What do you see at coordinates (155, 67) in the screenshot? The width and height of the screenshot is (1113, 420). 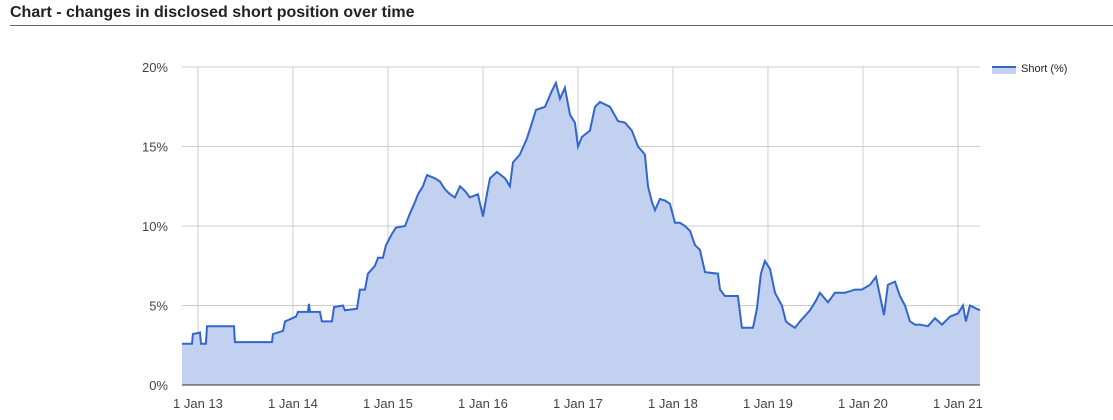 I see `y-tick-label: 20%` at bounding box center [155, 67].